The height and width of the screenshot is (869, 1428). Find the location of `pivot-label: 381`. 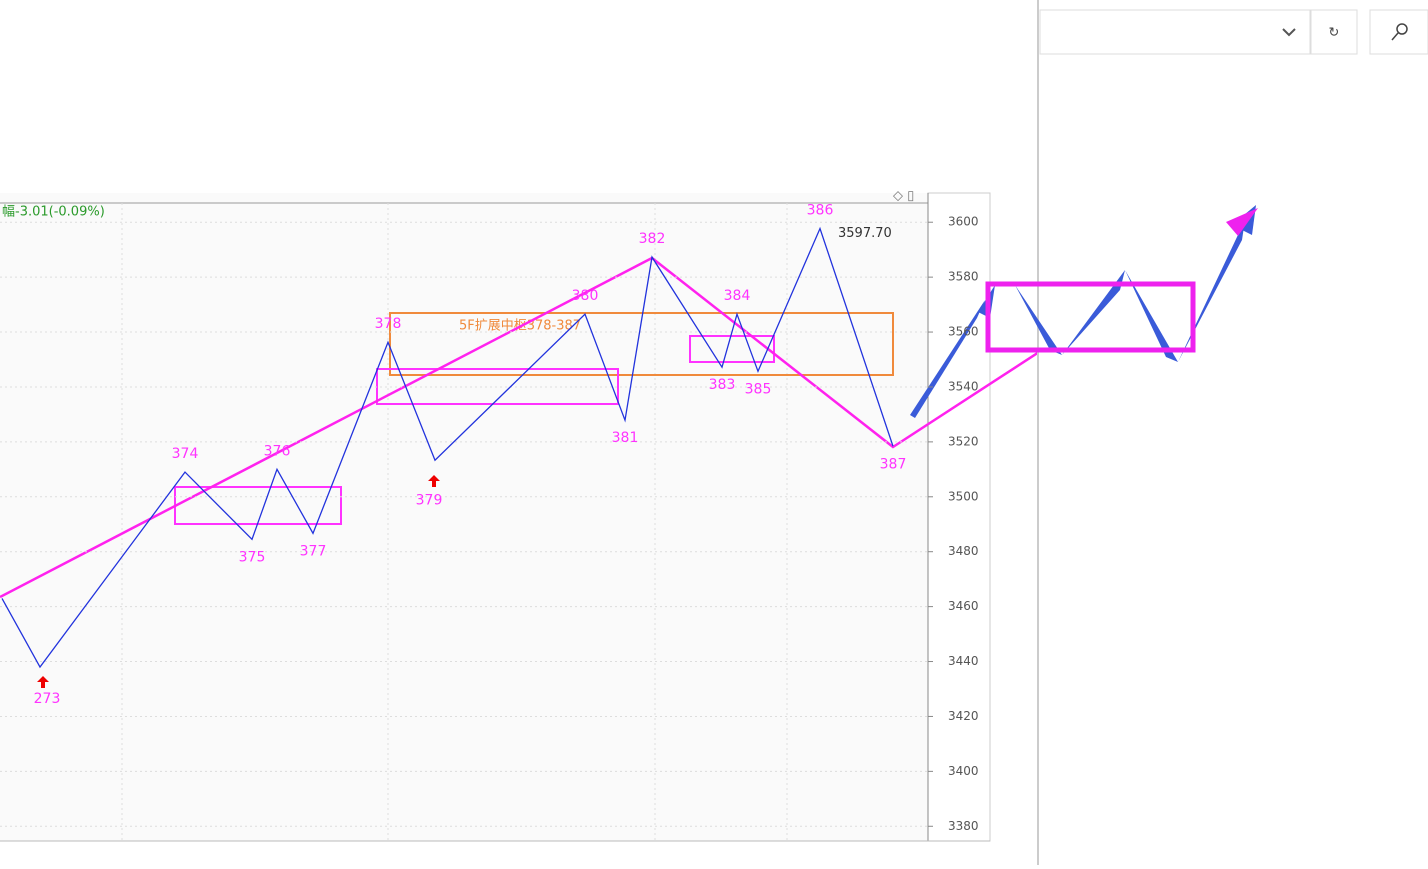

pivot-label: 381 is located at coordinates (625, 438).